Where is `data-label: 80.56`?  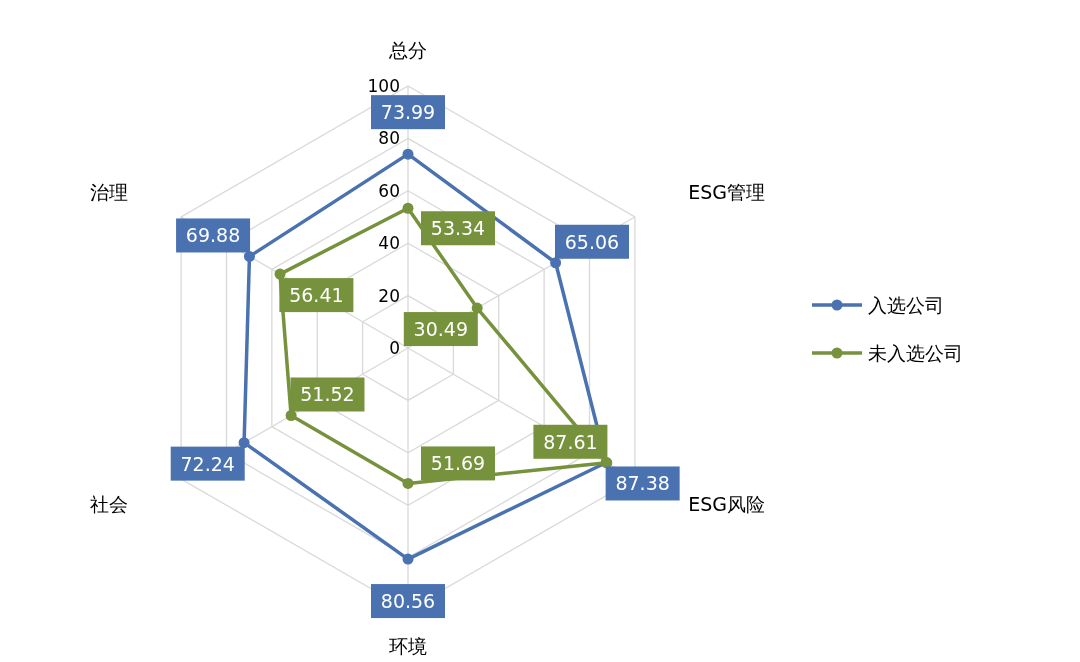 data-label: 80.56 is located at coordinates (408, 601).